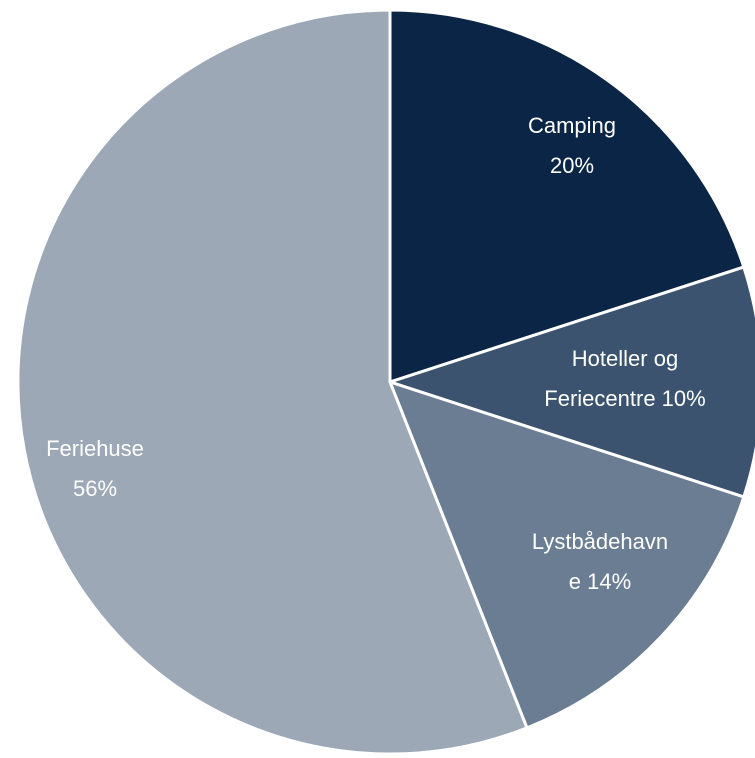 The height and width of the screenshot is (758, 755). Describe the element at coordinates (95, 448) in the screenshot. I see `slice-label-name: Feriehuse` at that location.